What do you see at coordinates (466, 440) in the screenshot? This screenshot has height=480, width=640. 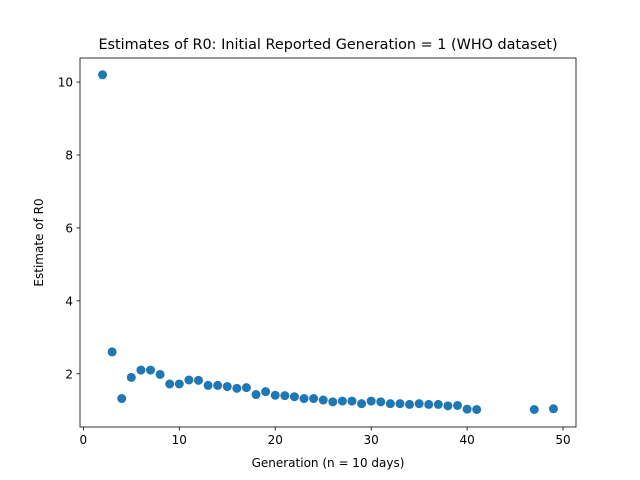 I see `x-tick-label: 40` at bounding box center [466, 440].